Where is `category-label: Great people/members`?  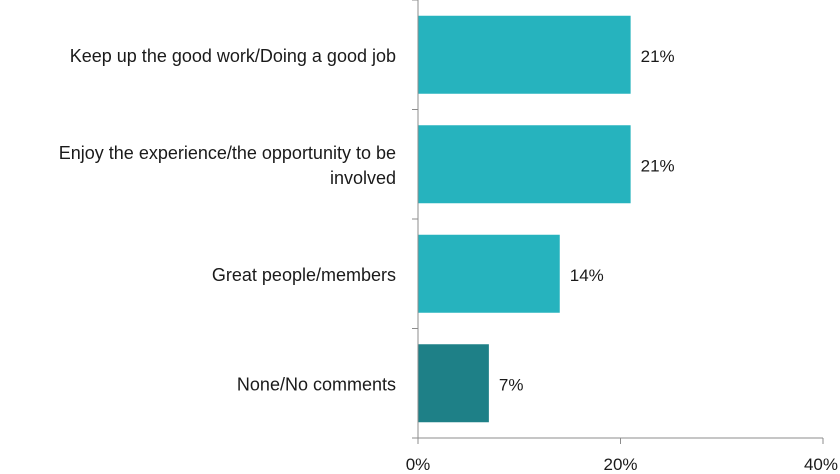
category-label: Great people/members is located at coordinates (304, 275).